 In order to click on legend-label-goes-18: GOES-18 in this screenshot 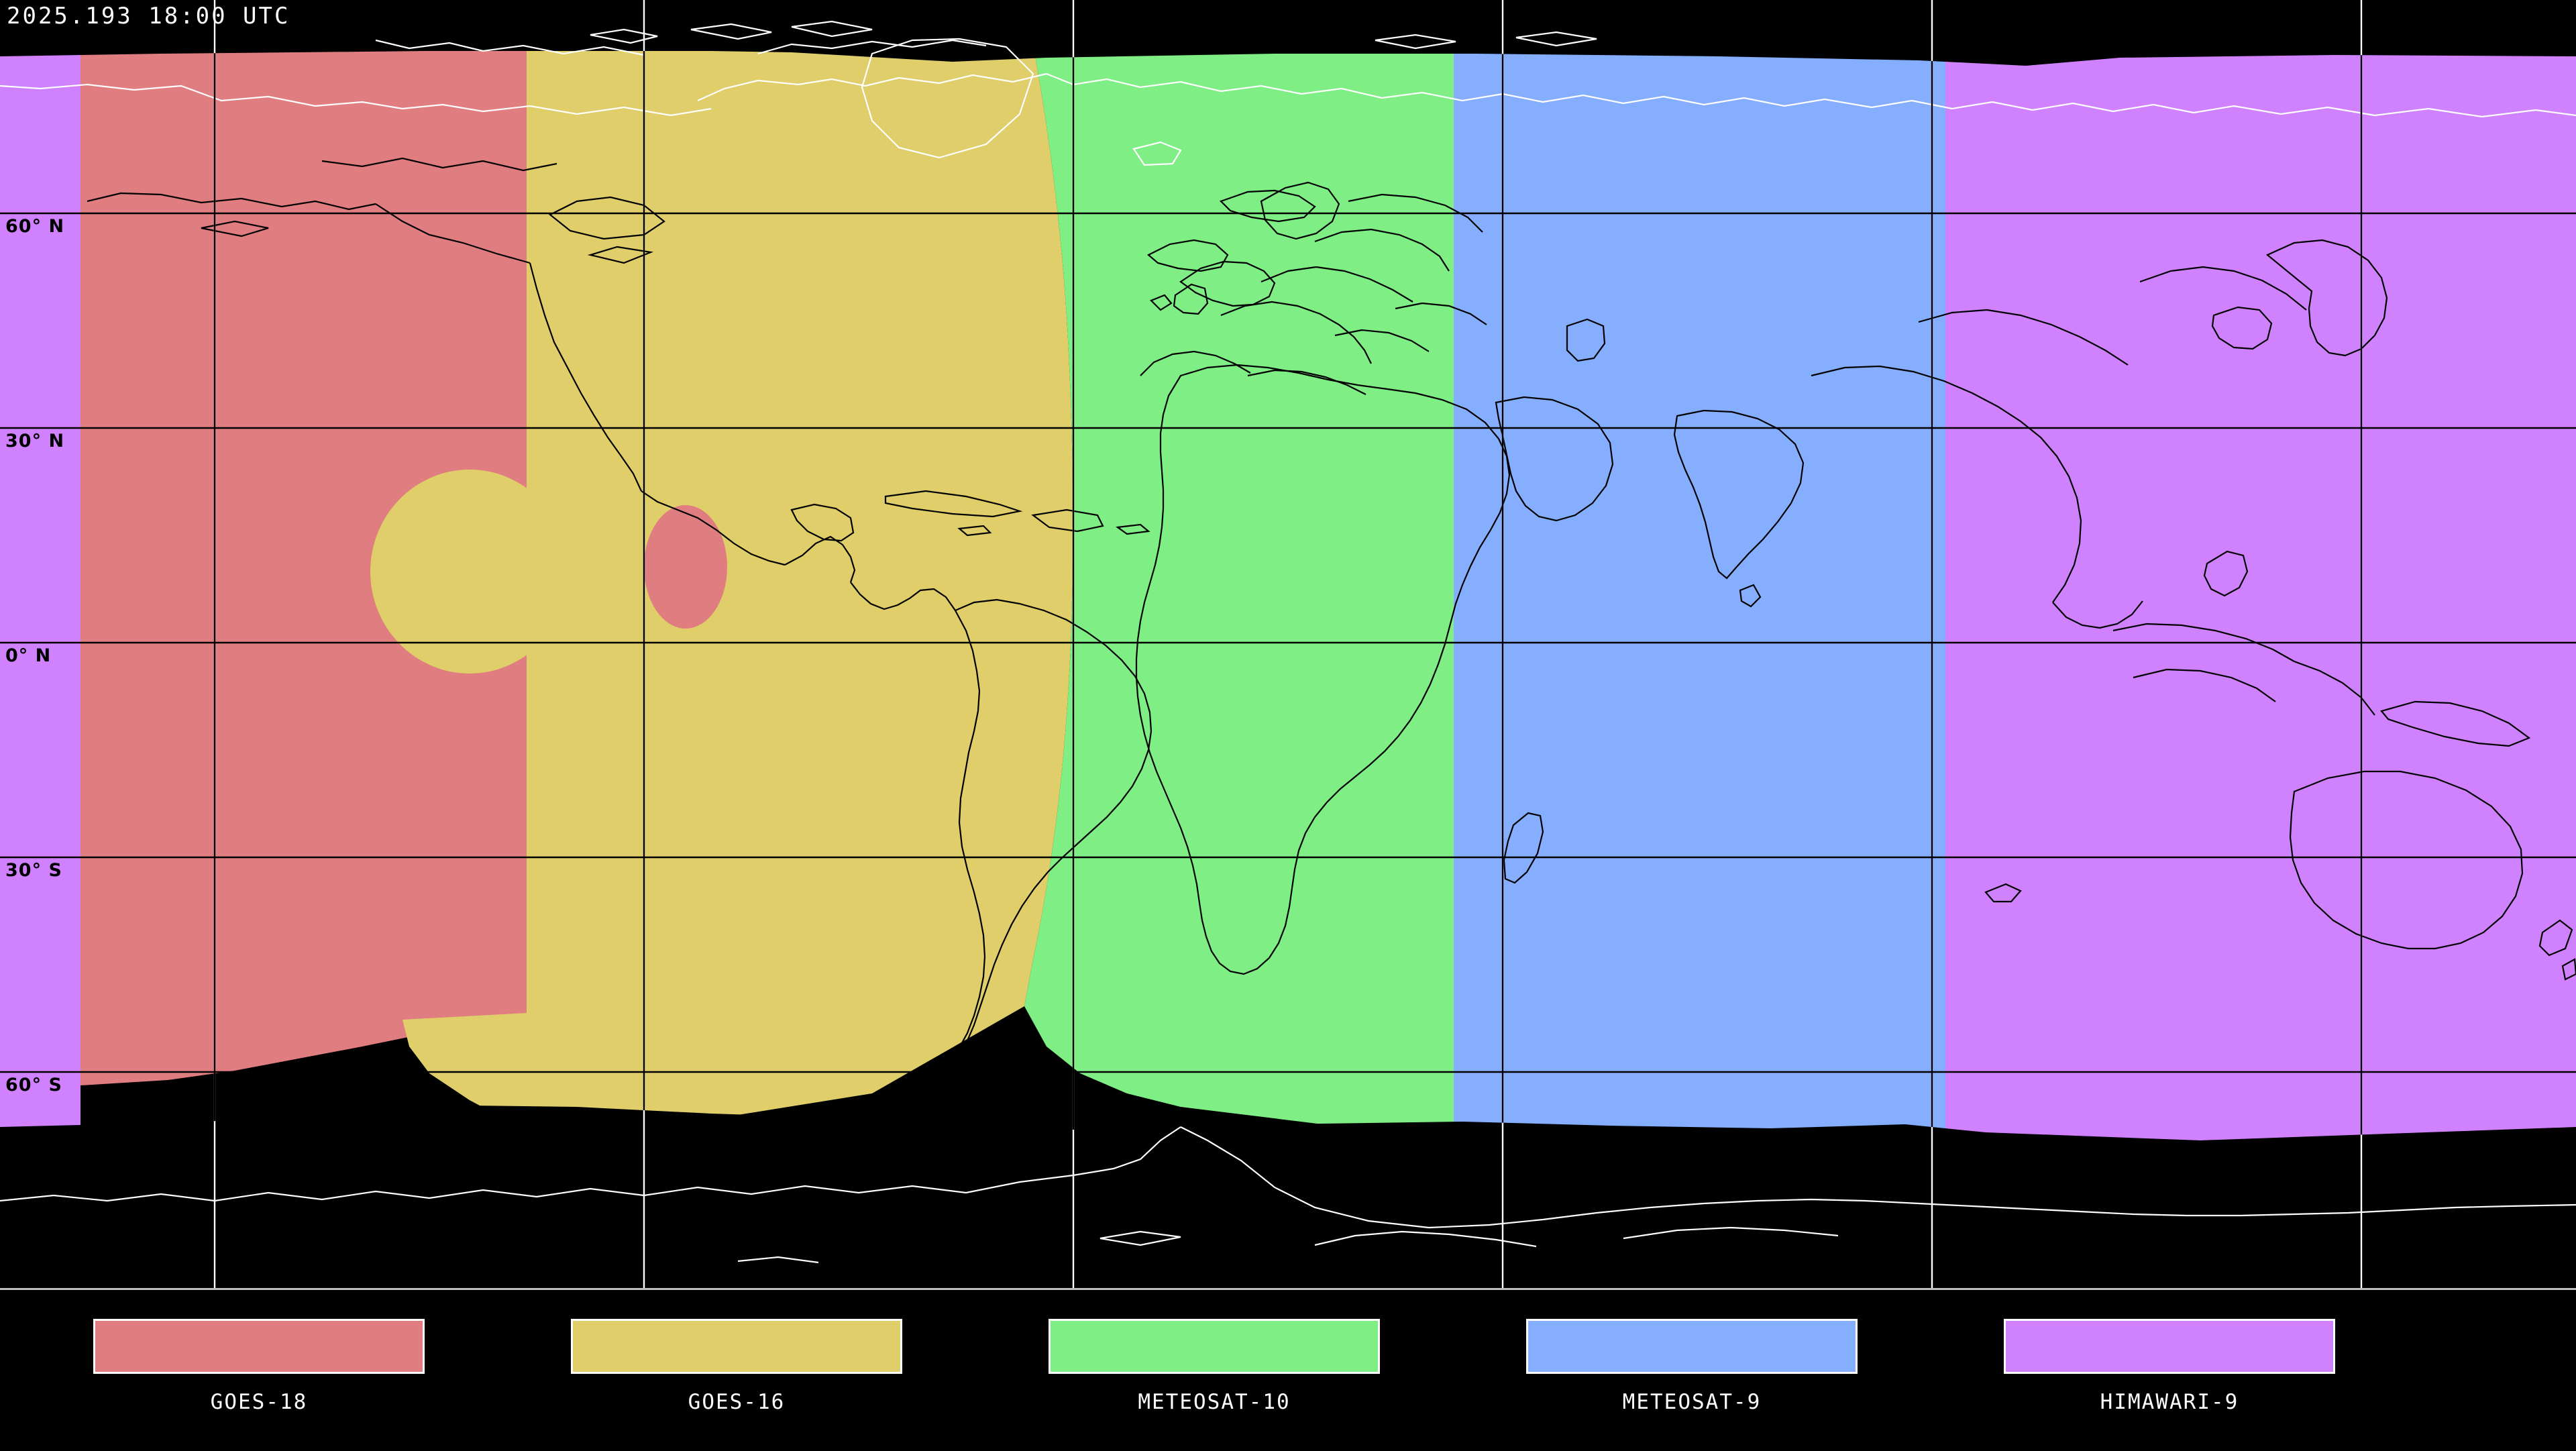, I will do `click(259, 1402)`.